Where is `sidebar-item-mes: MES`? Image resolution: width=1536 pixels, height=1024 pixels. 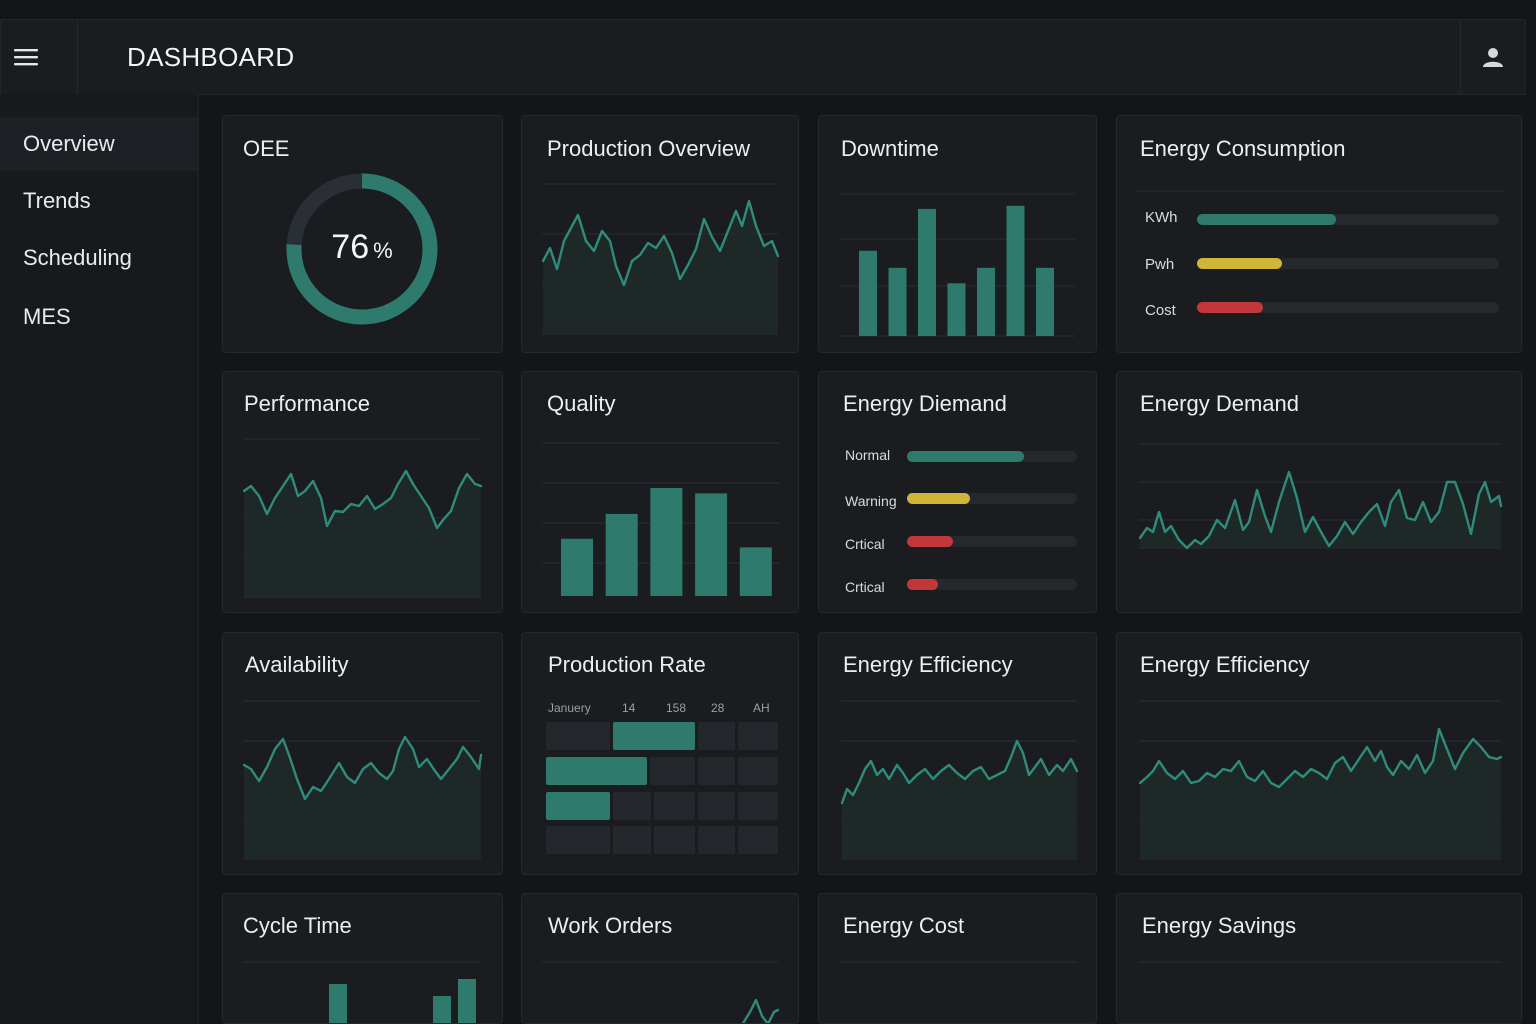
sidebar-item-mes: MES is located at coordinates (47, 316).